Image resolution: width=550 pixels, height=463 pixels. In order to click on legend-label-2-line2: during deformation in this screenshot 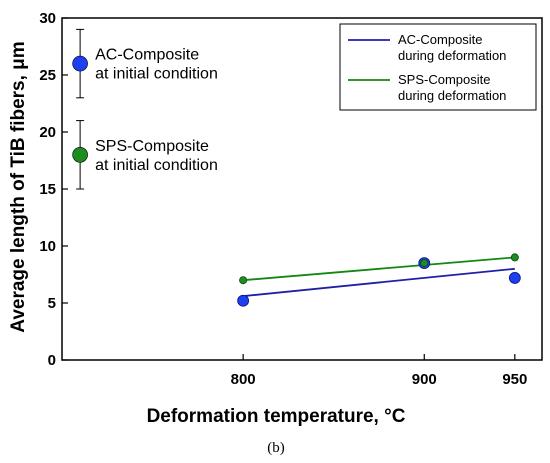, I will do `click(452, 95)`.